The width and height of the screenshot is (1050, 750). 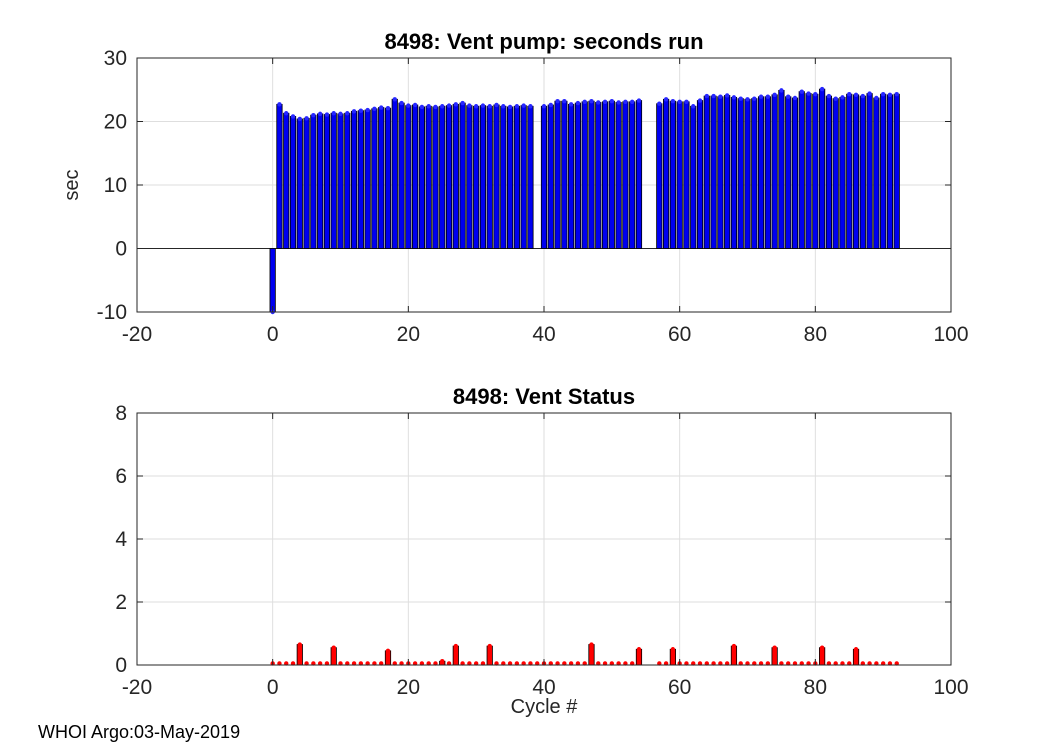 I want to click on y-tick-label: 6, so click(x=121, y=476).